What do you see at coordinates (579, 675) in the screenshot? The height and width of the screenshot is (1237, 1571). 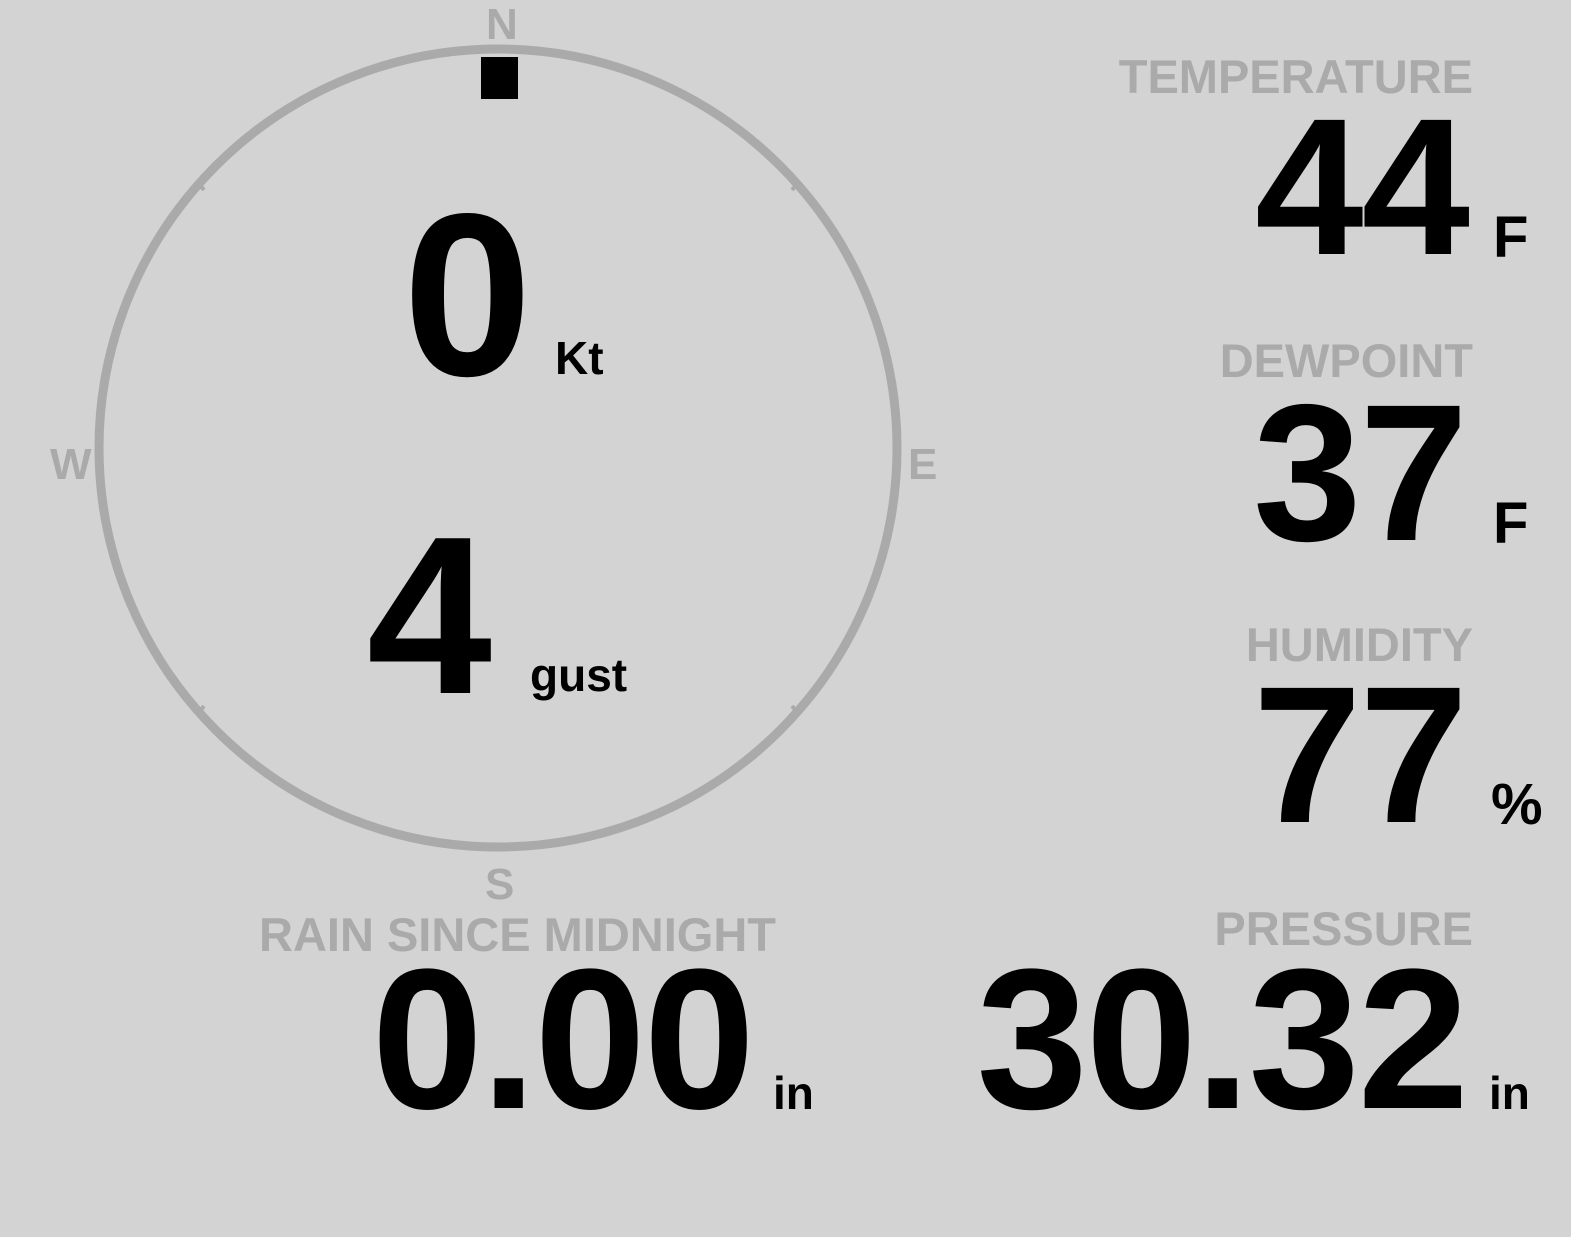 I see `wind-gust-unit: gust` at bounding box center [579, 675].